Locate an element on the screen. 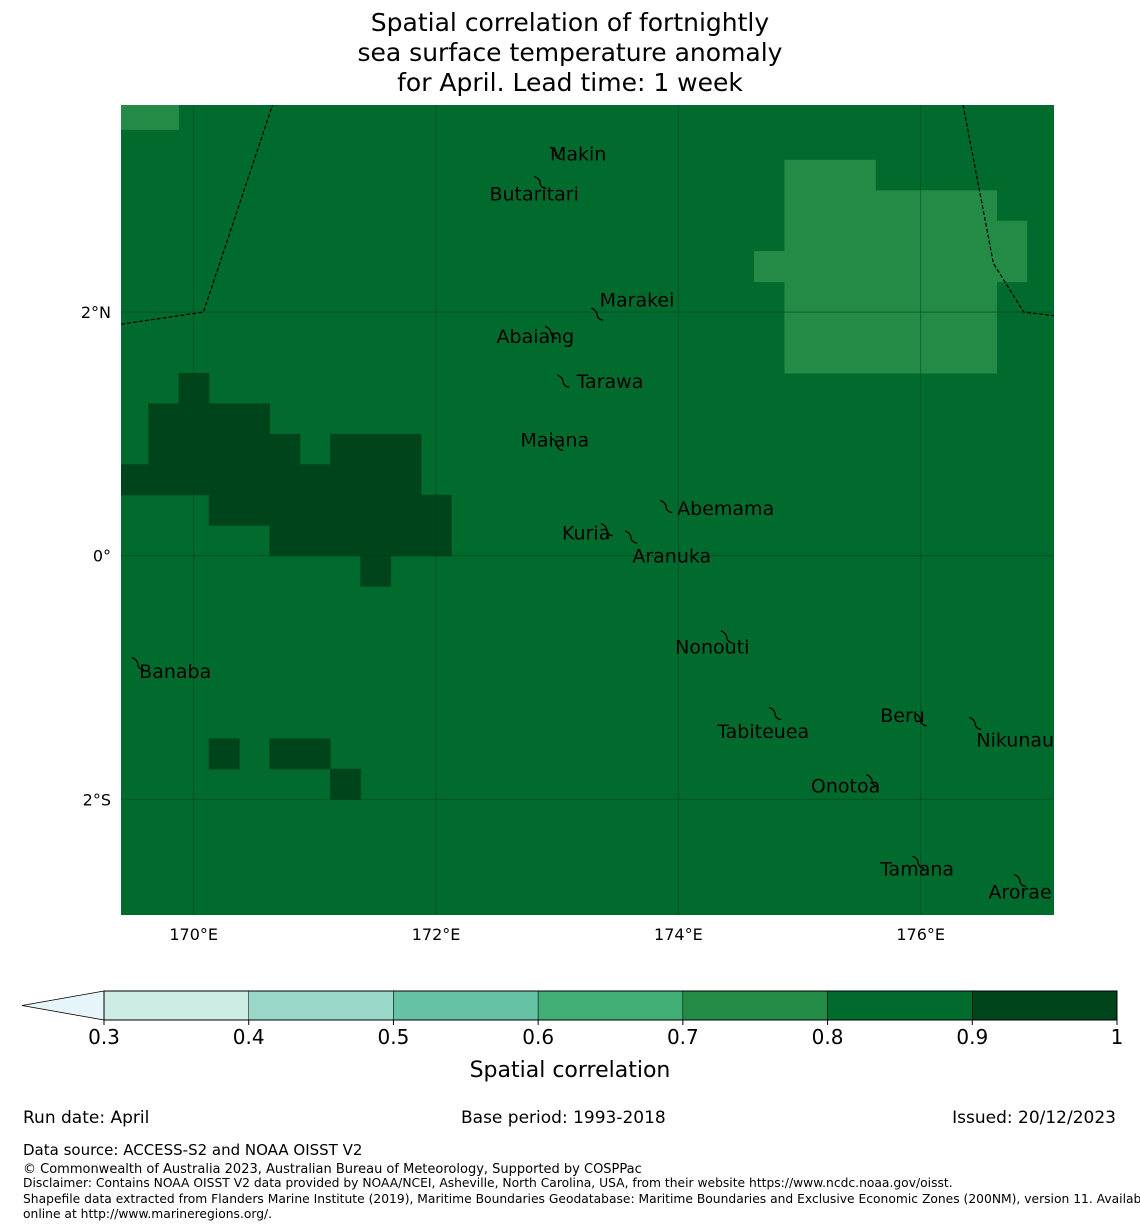  island-outline-maiana is located at coordinates (557, 444).